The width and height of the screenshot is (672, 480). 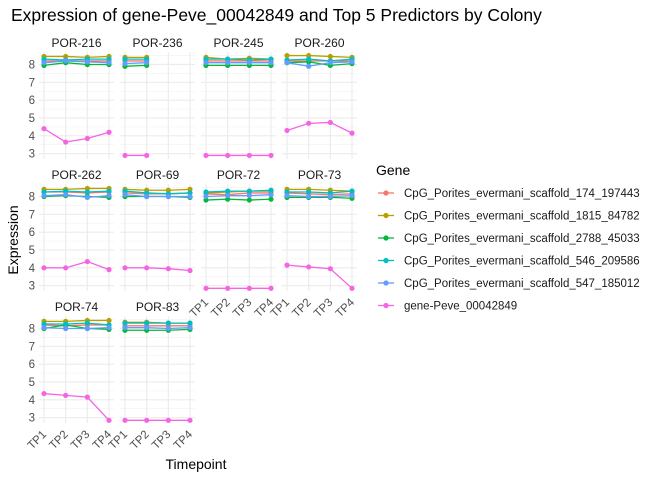 I want to click on strip-label: POR-73, so click(x=320, y=175).